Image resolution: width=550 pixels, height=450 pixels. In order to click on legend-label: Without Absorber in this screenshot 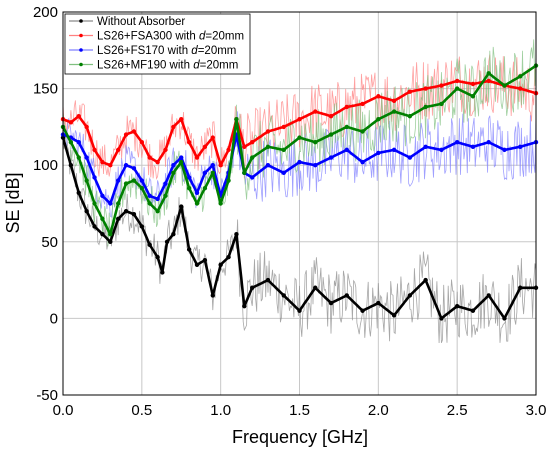, I will do `click(141, 22)`.